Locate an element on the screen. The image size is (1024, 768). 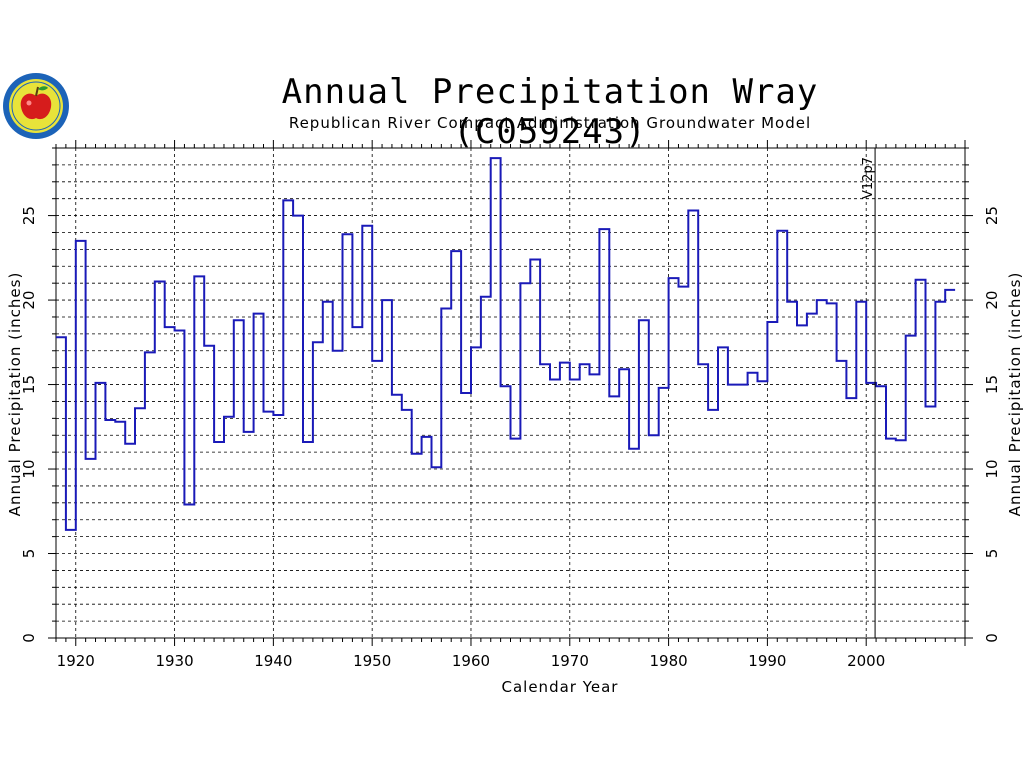
y-axis-label-right: Annual Precipitation (inches) is located at coordinates (1015, 394).